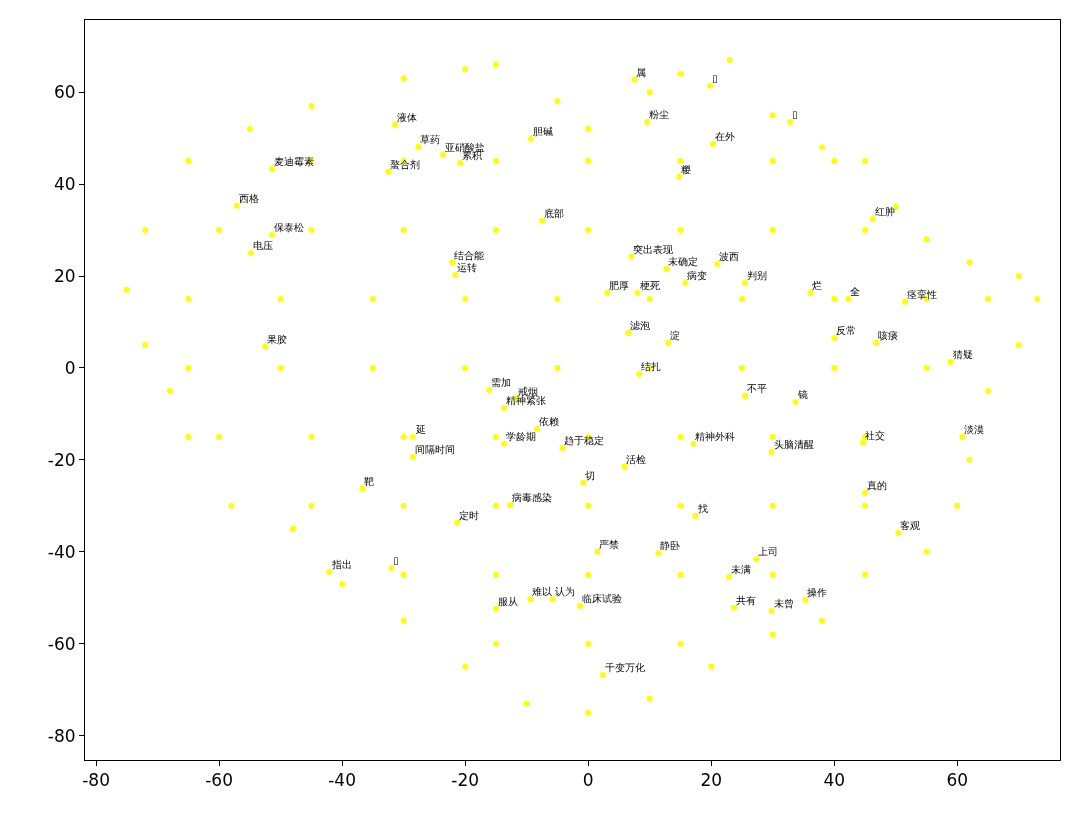 The height and width of the screenshot is (813, 1080). I want to click on annotation: 靶, so click(369, 481).